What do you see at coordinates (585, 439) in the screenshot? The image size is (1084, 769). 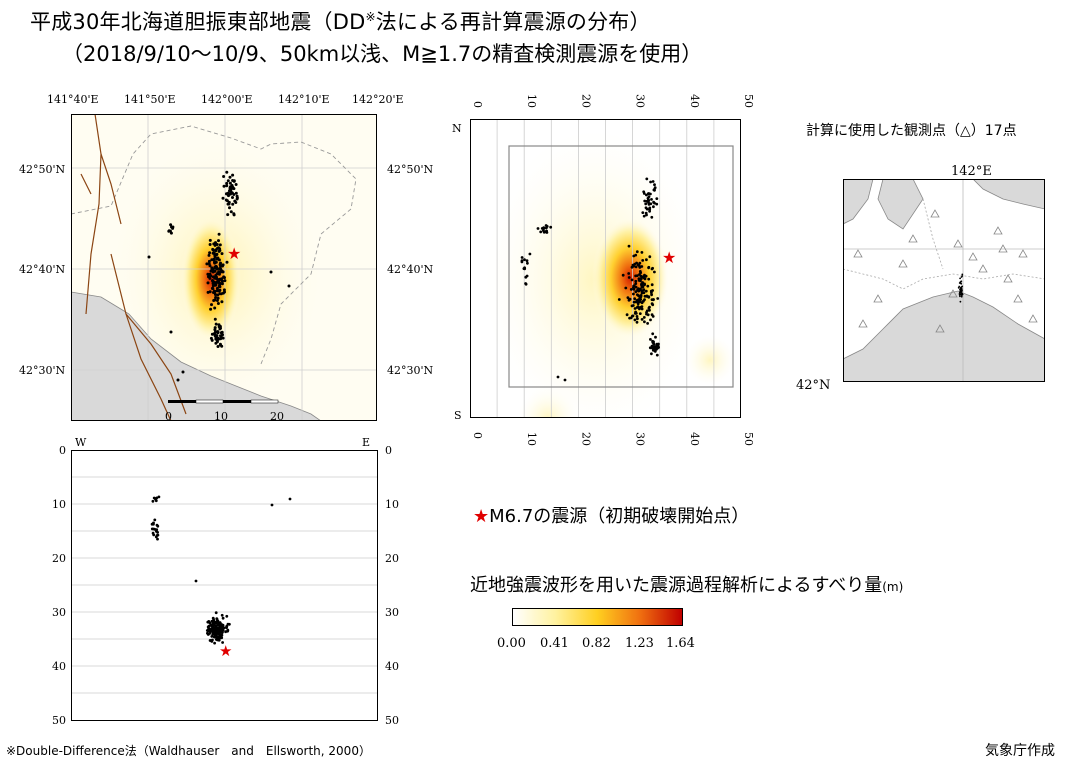 I see `ns-tick-bottom: 20` at bounding box center [585, 439].